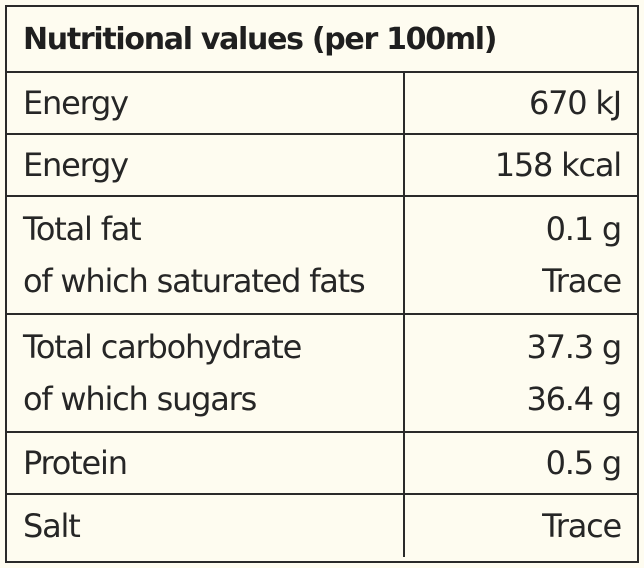 Image resolution: width=644 pixels, height=568 pixels. Describe the element at coordinates (322, 40) in the screenshot. I see `table-title: Nutritional values (per 100ml)` at that location.